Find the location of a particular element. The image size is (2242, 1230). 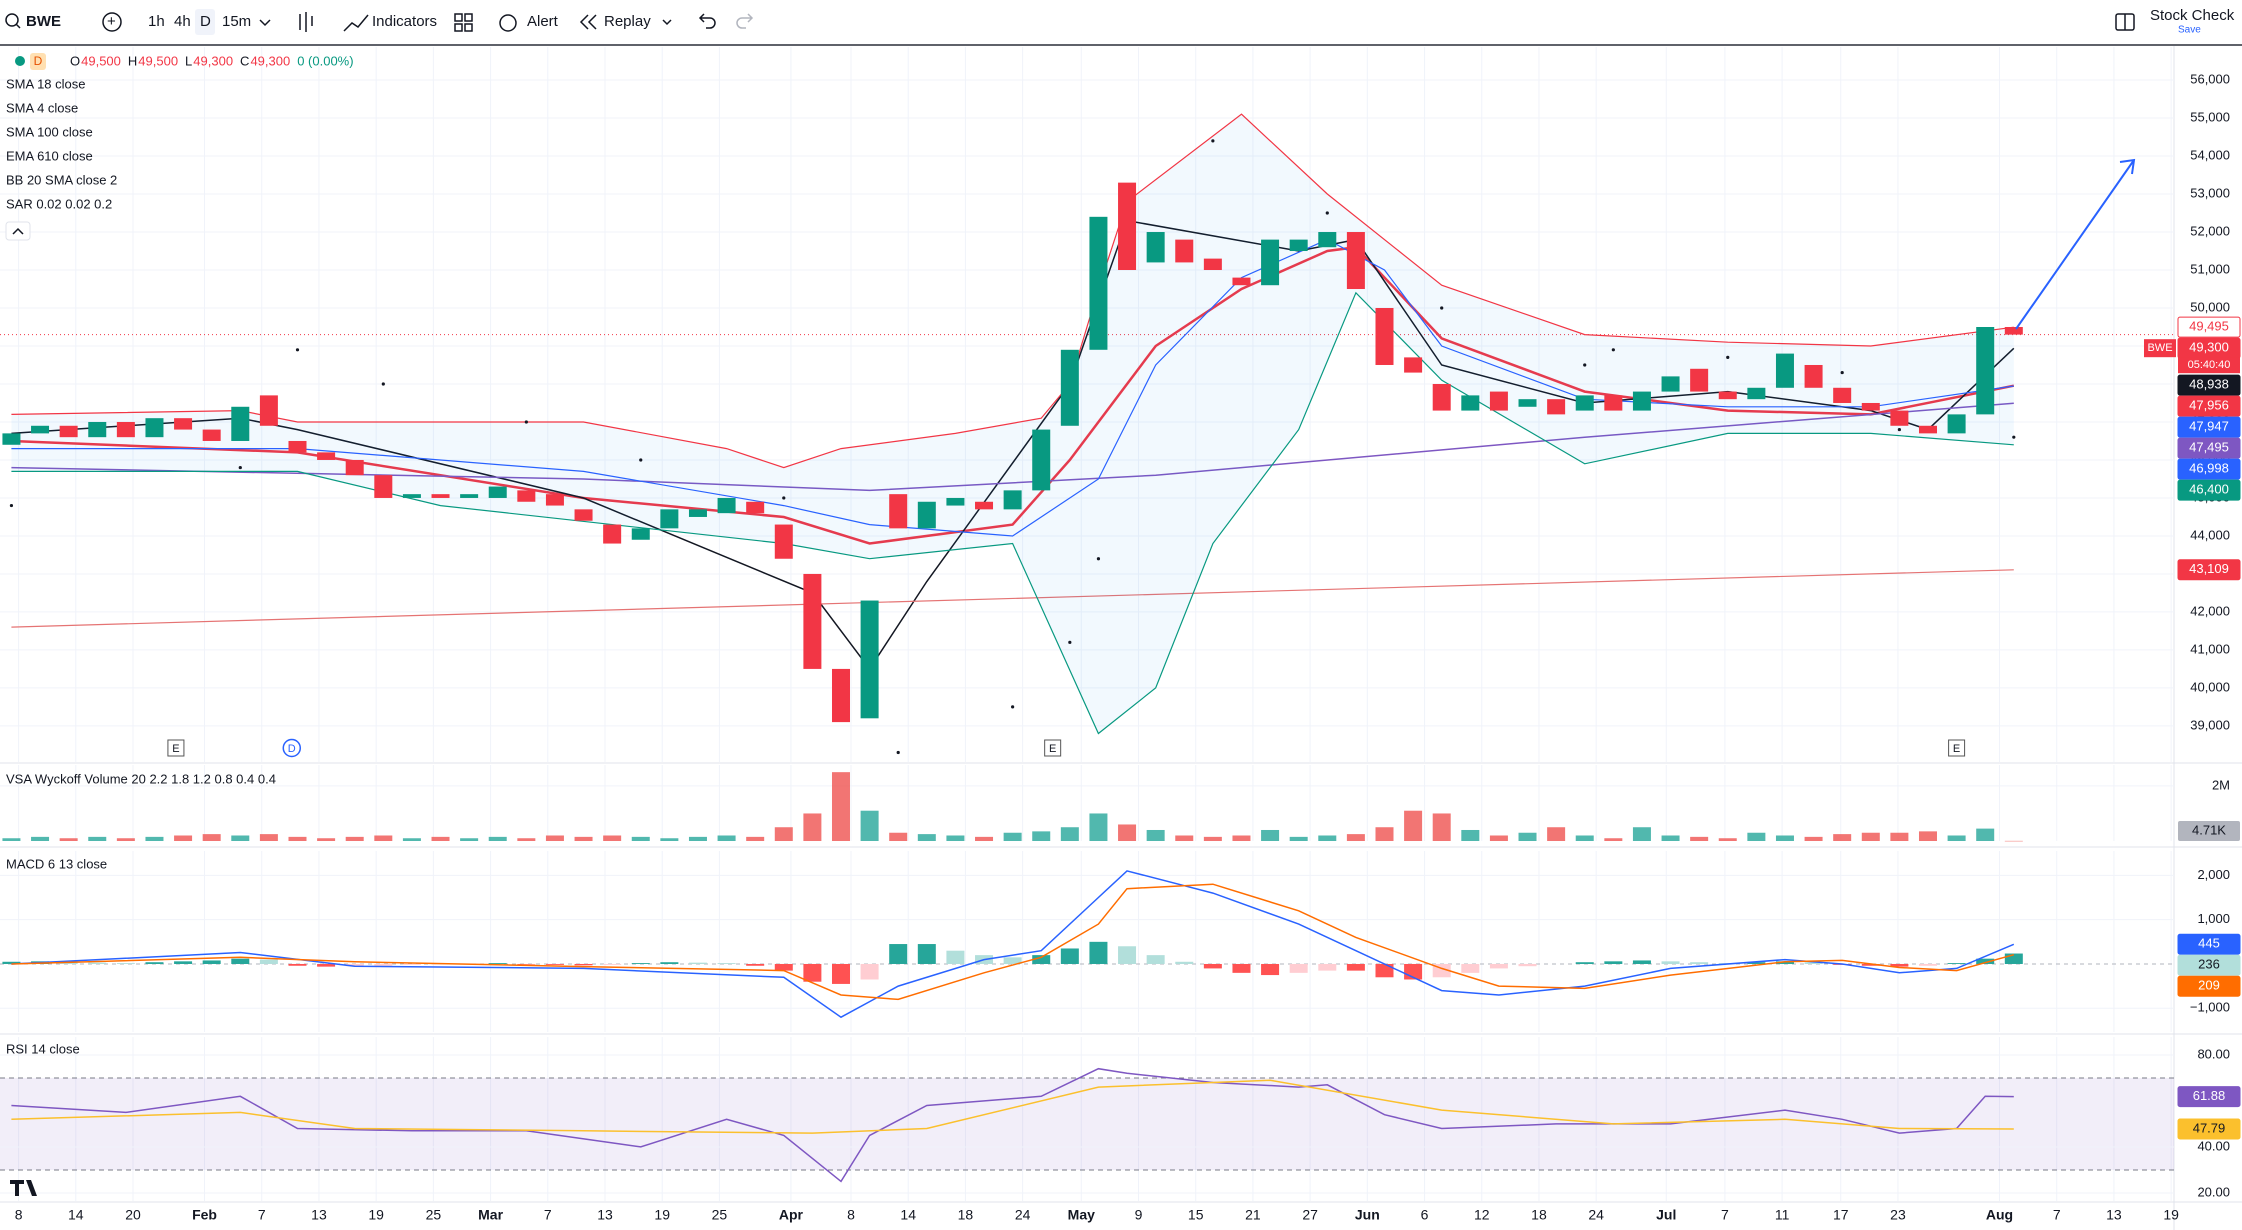

trend-arrow-drawing is located at coordinates (2075, 244).